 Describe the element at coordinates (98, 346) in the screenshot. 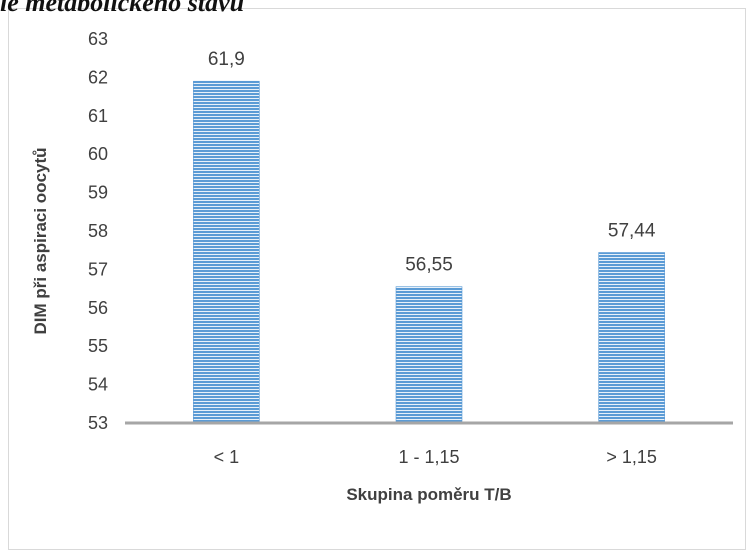

I see `y-tick-label: 55` at that location.